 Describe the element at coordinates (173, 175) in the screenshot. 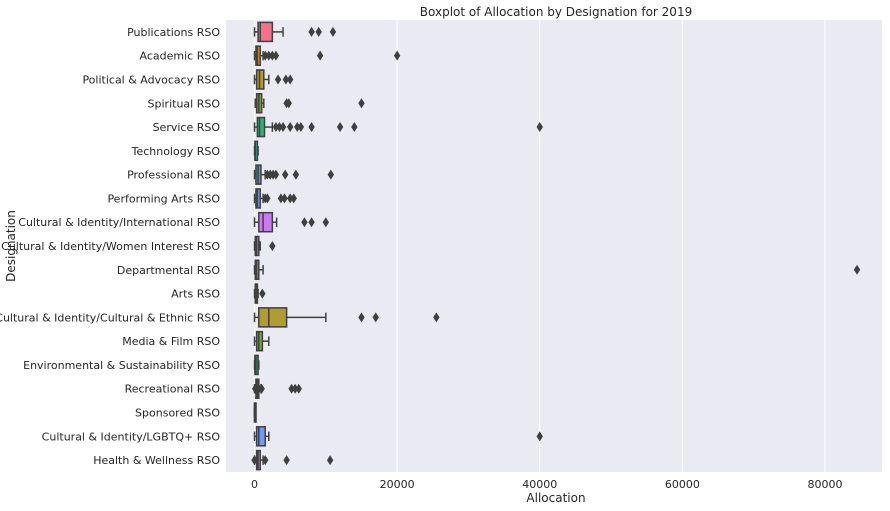

I see `y-category-label: Professional RSO` at that location.